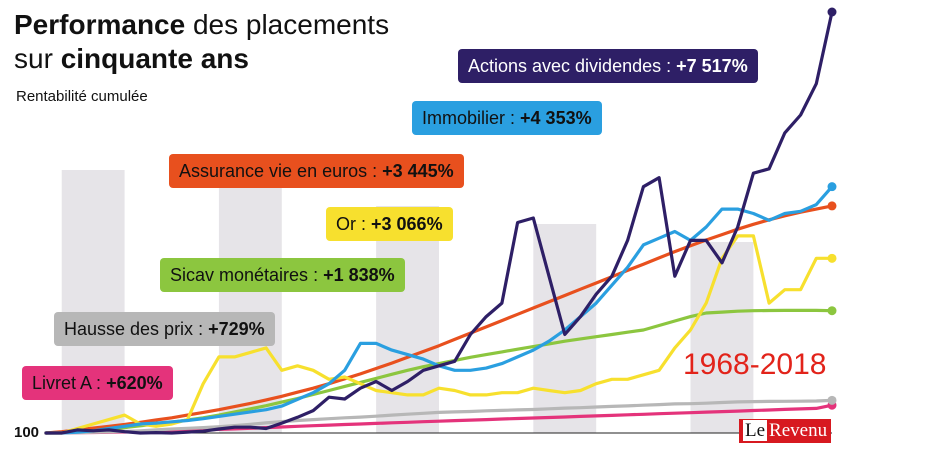 Image resolution: width=940 pixels, height=470 pixels. I want to click on label-actions: Actions avec dividendes : +7 517%, so click(608, 66).